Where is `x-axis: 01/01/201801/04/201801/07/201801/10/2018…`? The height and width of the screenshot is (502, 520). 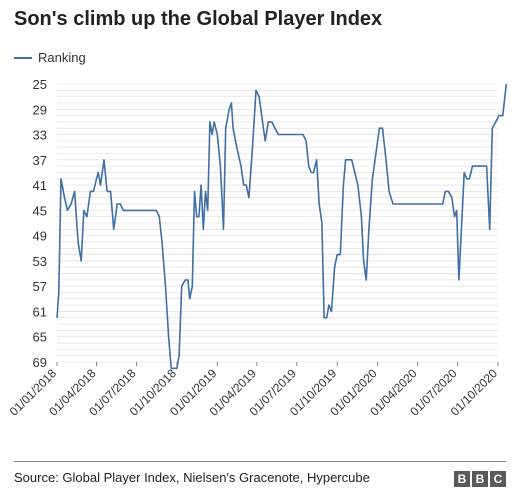
x-axis: 01/01/201801/04/201801/07/201801/10/2018… is located at coordinates (254, 390).